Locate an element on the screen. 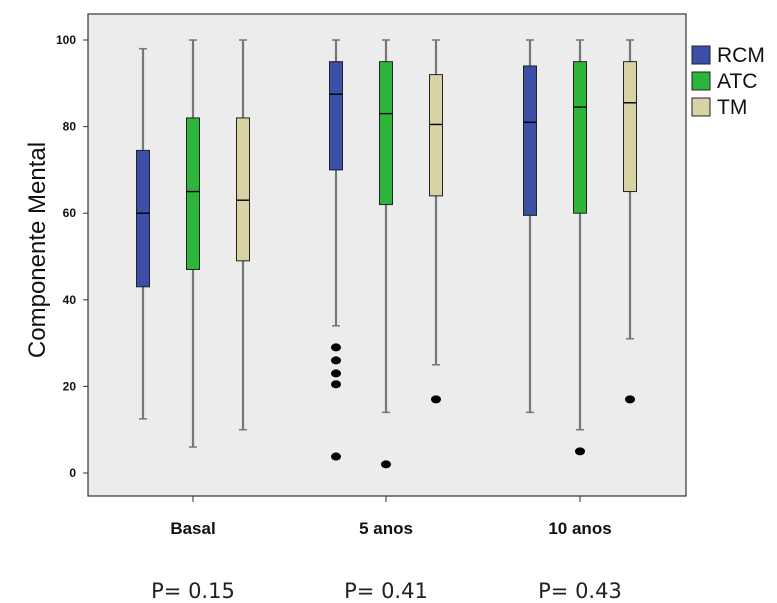  y-tick-label-60: 60 is located at coordinates (70, 213).